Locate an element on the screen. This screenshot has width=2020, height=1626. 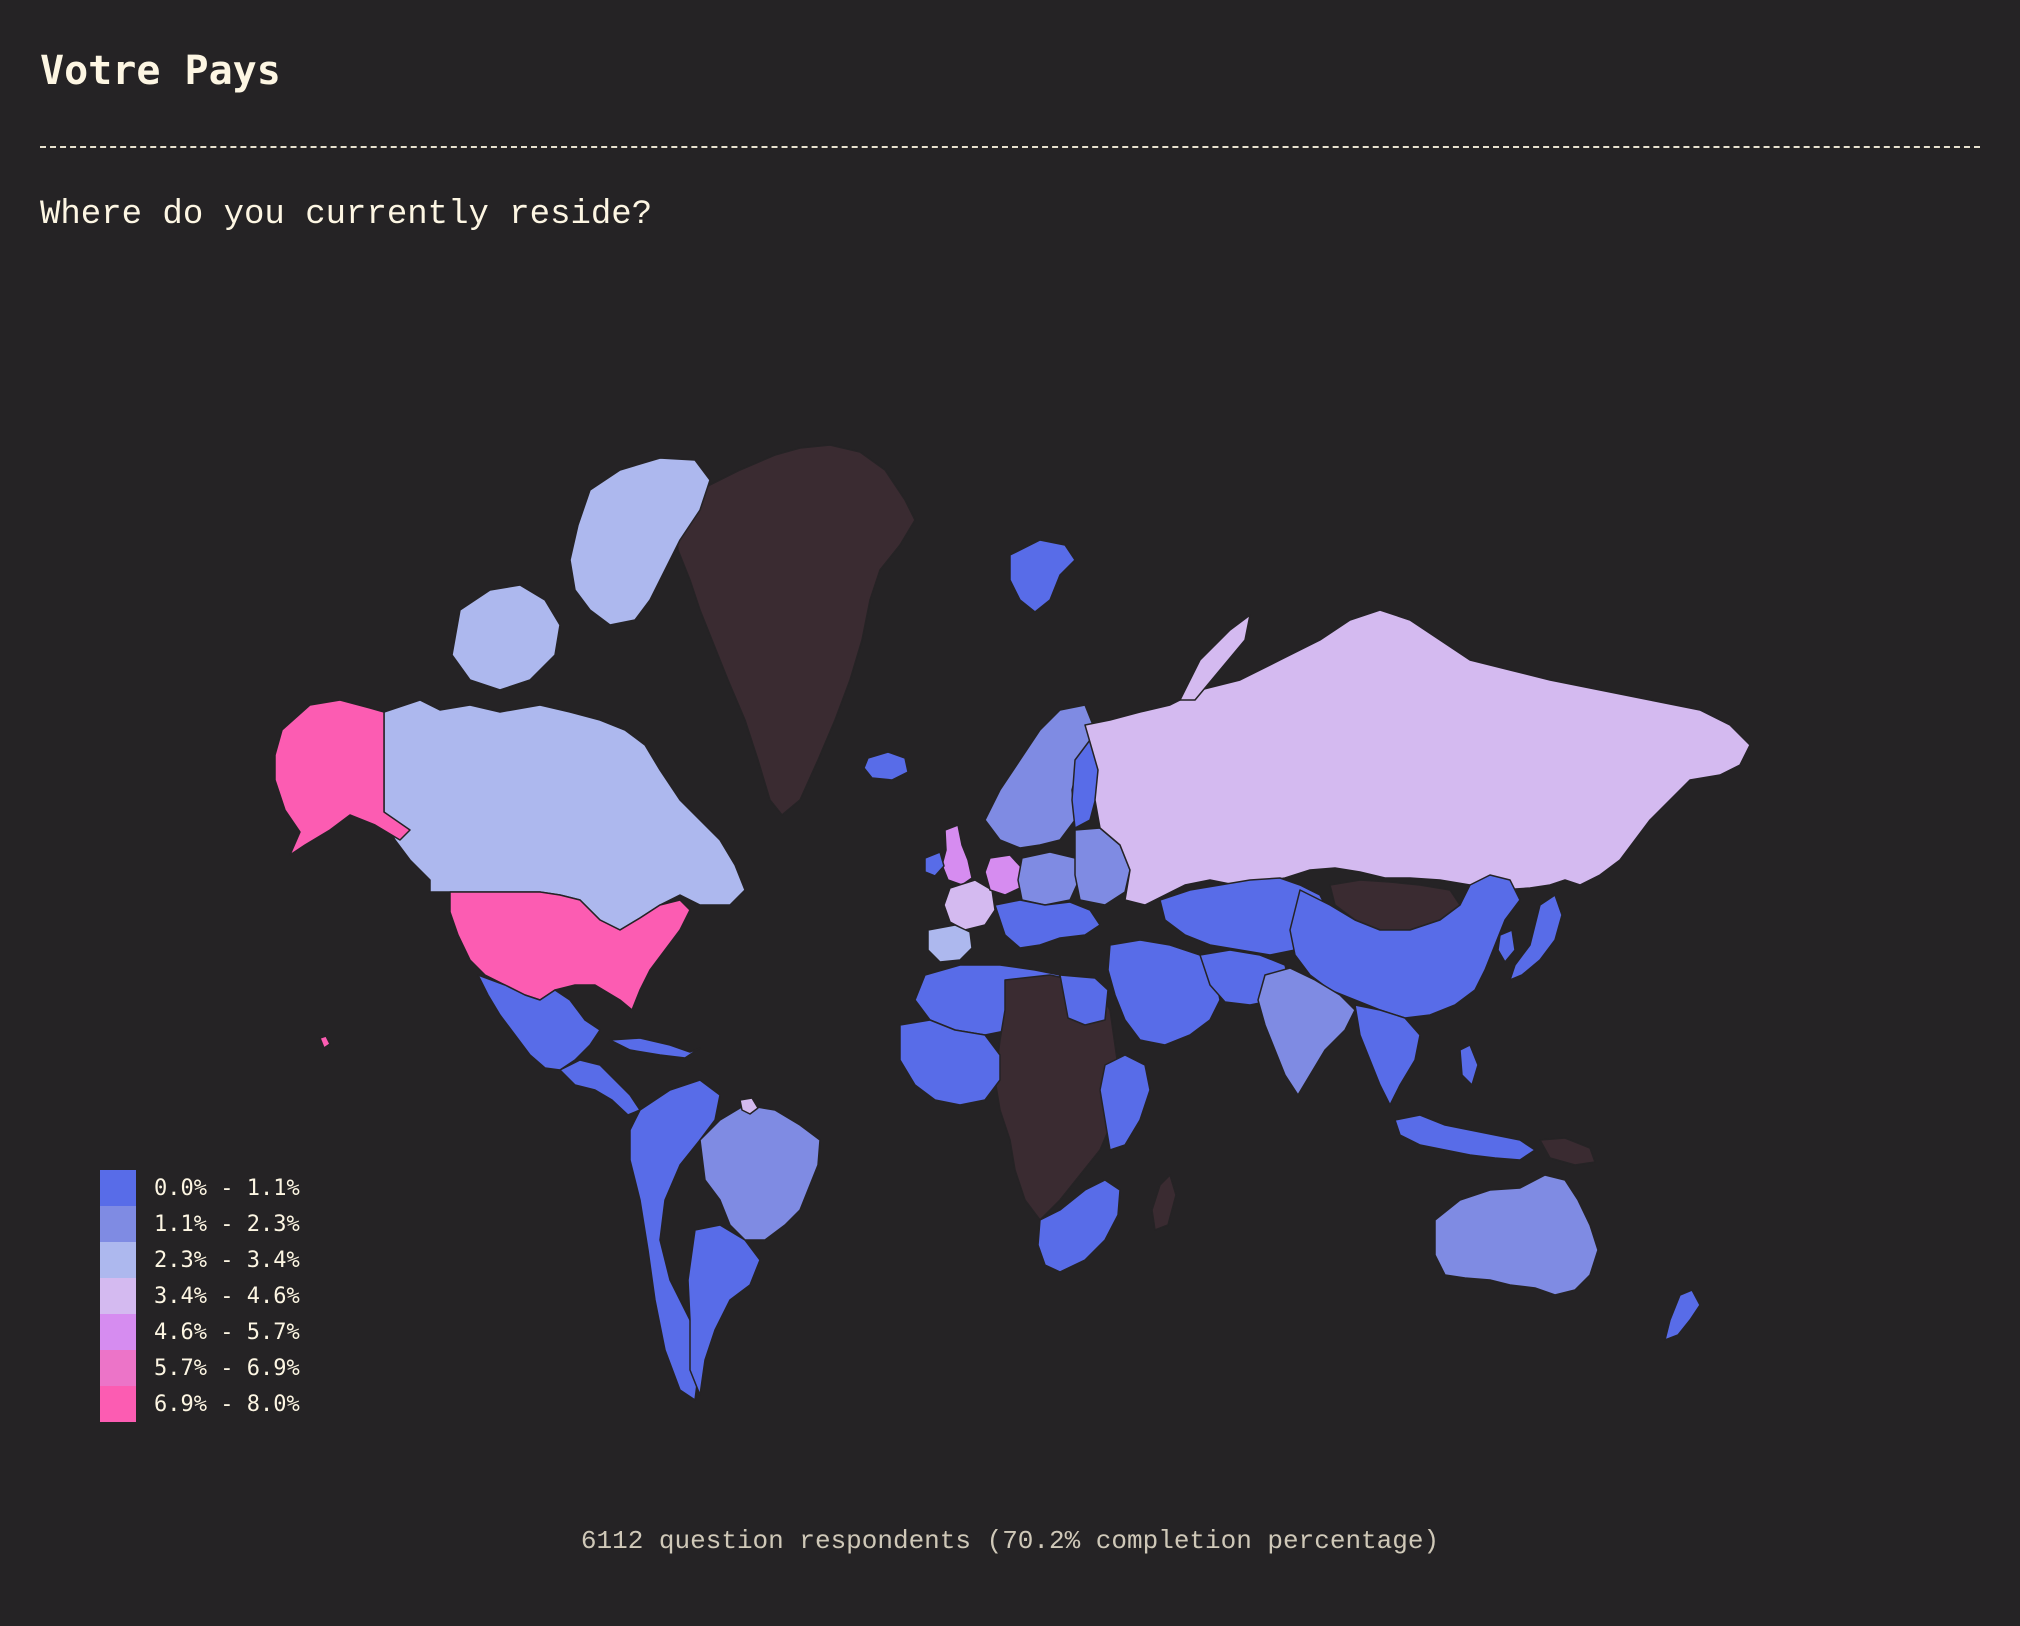
map-region-japan is located at coordinates (1536, 937).